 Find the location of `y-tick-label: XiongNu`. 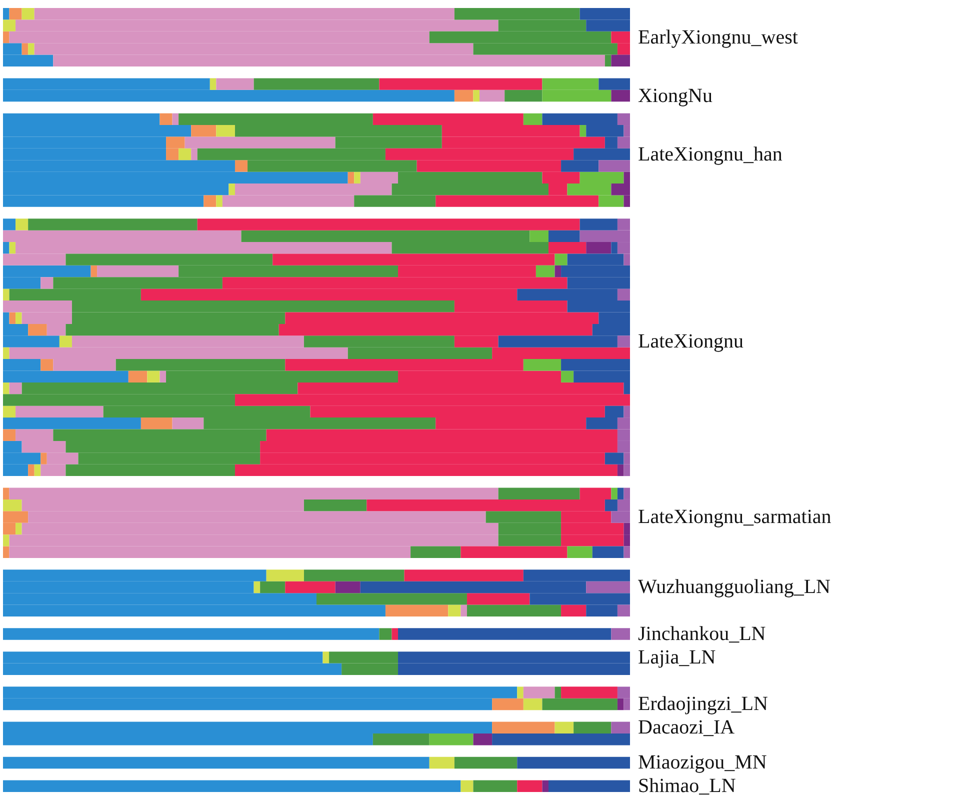

y-tick-label: XiongNu is located at coordinates (675, 95).